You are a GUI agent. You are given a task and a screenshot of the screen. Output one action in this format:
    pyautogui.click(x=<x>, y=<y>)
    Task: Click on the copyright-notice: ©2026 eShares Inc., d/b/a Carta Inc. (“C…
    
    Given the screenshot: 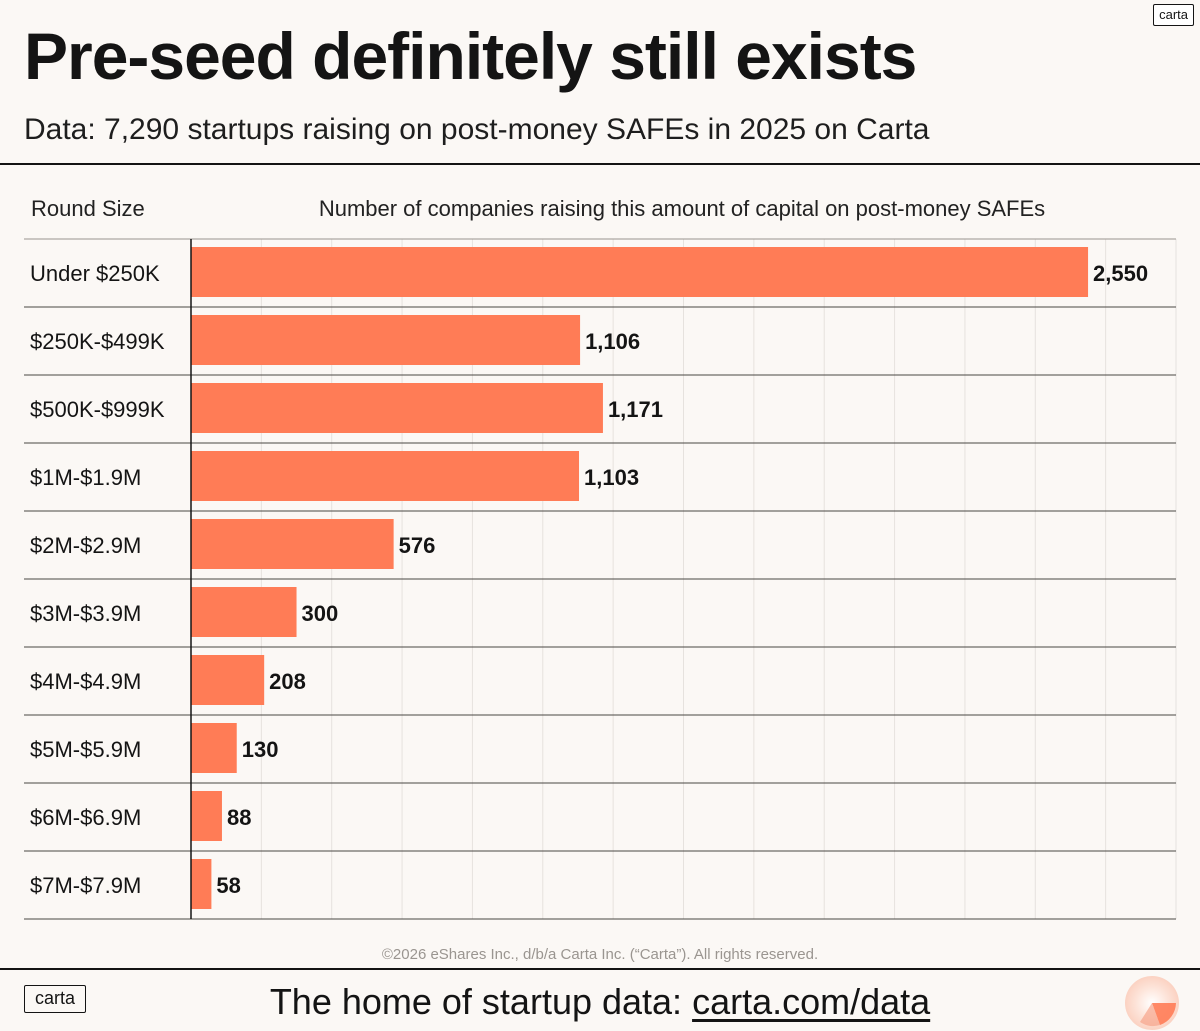 What is the action you would take?
    pyautogui.click(x=600, y=954)
    